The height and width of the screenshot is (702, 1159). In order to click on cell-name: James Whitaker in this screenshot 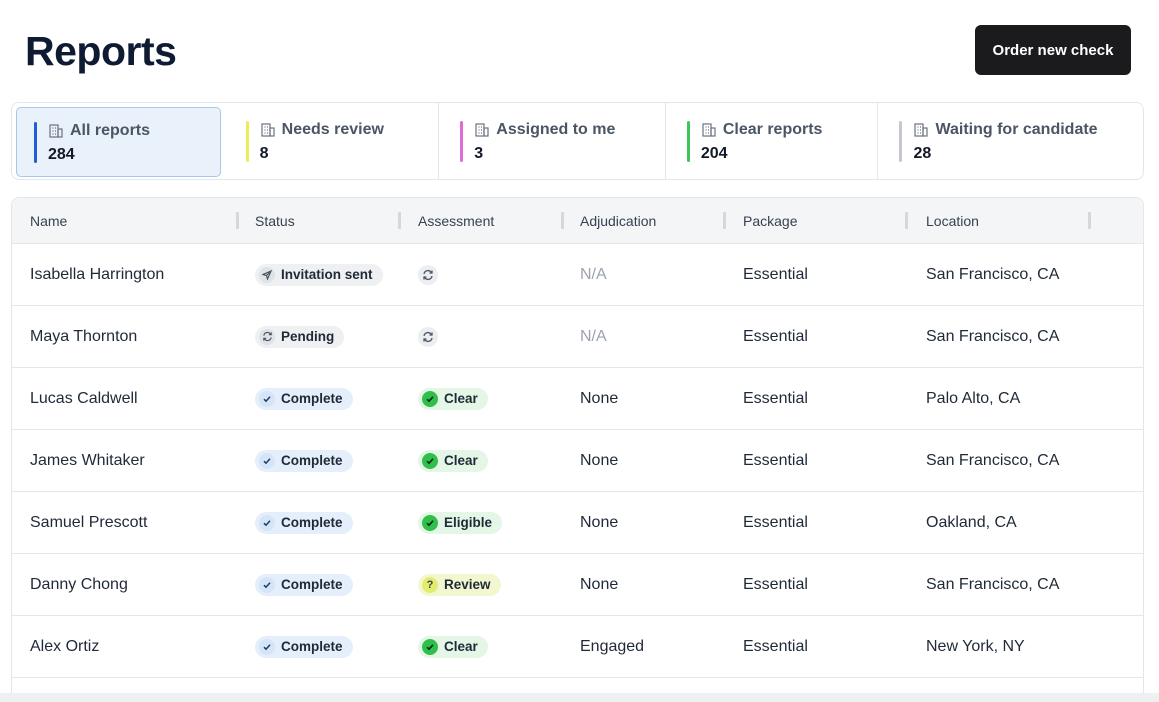, I will do `click(87, 460)`.